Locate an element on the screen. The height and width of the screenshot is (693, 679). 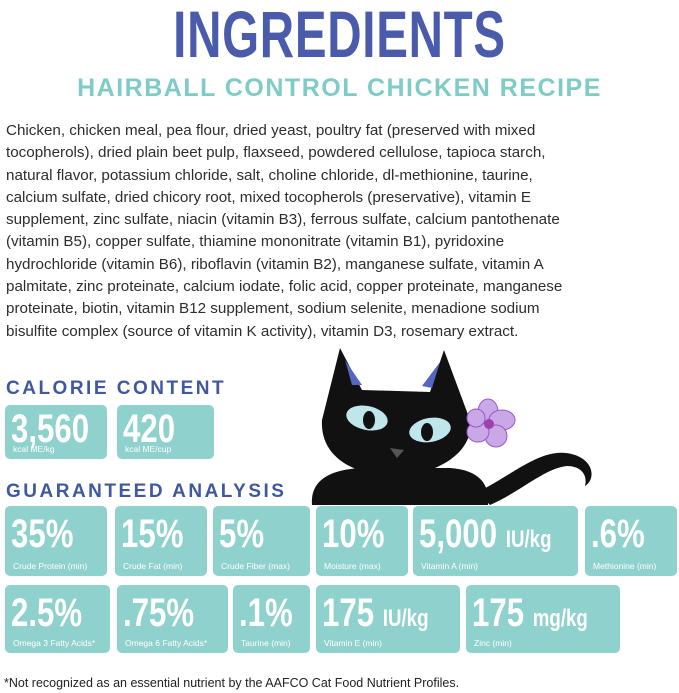
stat-box: .6% Methionine (min) is located at coordinates (631, 541).